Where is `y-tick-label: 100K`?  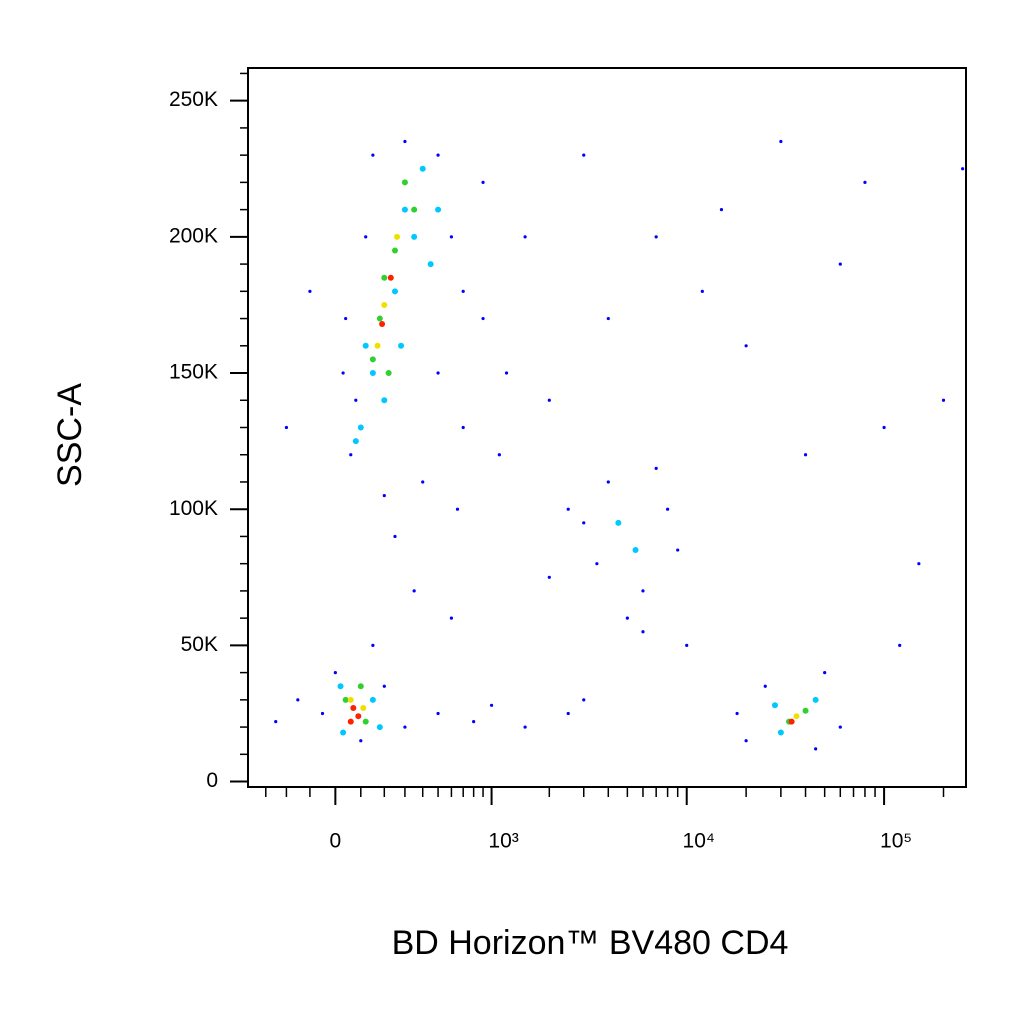 y-tick-label: 100K is located at coordinates (193, 508).